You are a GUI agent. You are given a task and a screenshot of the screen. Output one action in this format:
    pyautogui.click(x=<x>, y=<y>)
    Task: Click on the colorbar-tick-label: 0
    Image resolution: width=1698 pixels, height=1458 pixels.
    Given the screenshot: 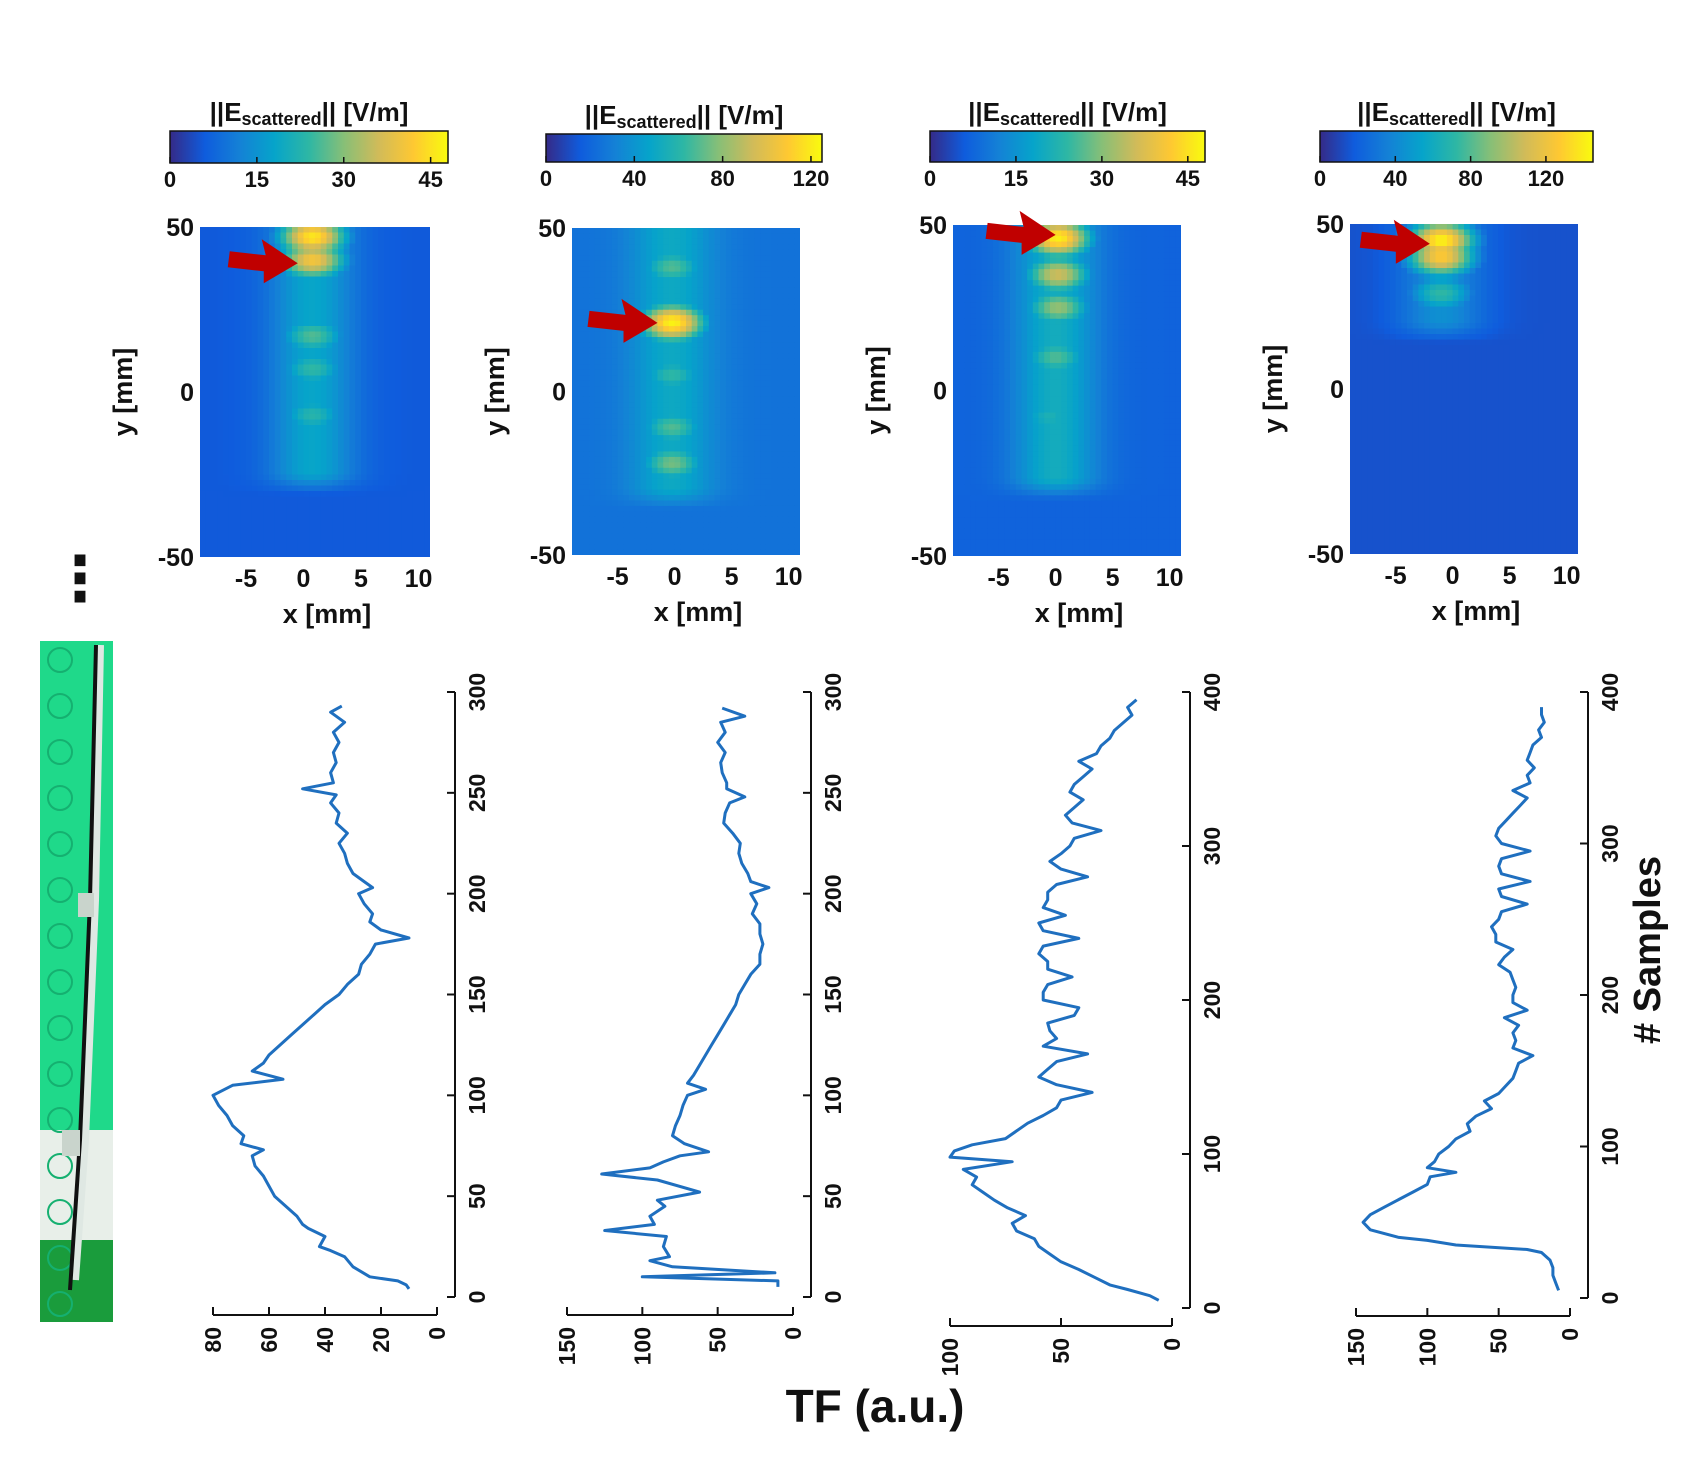 What is the action you would take?
    pyautogui.click(x=930, y=178)
    